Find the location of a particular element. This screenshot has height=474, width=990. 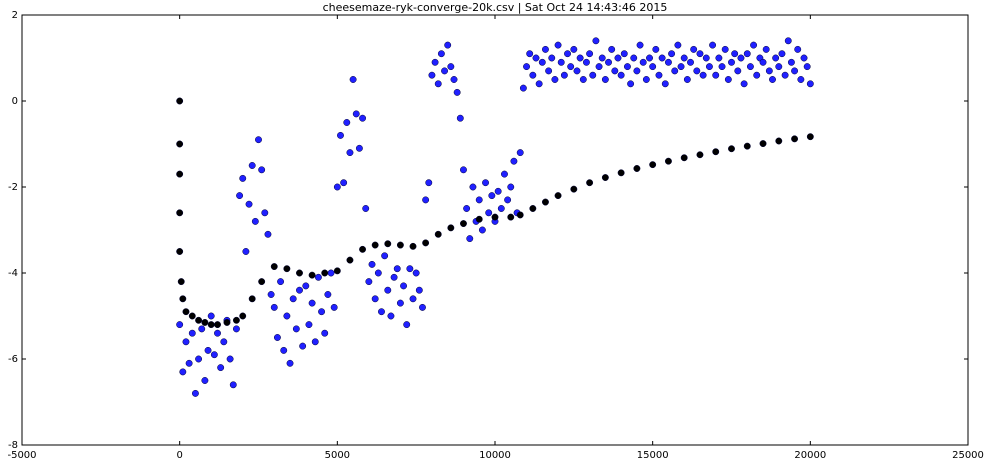

x-tick-label: 10000 is located at coordinates (495, 455).